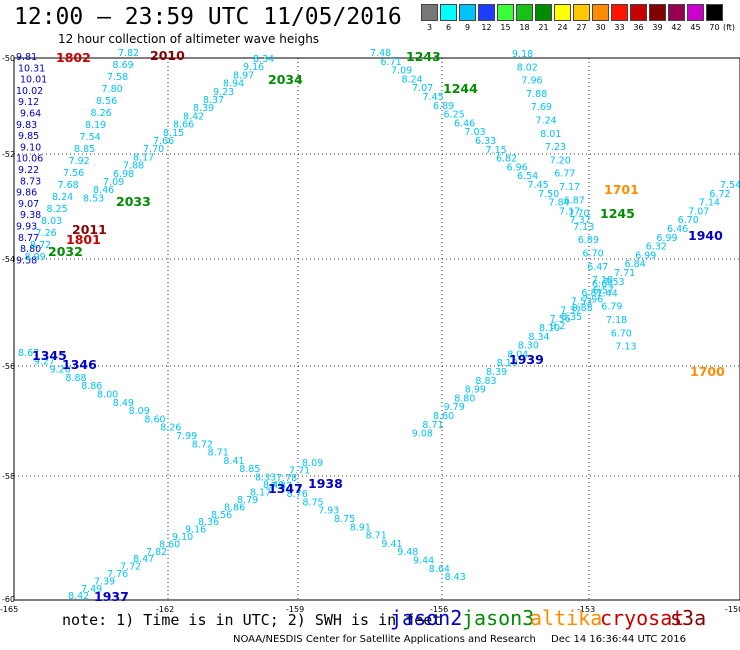  What do you see at coordinates (619, 27) in the screenshot?
I see `scale-label: 33` at bounding box center [619, 27].